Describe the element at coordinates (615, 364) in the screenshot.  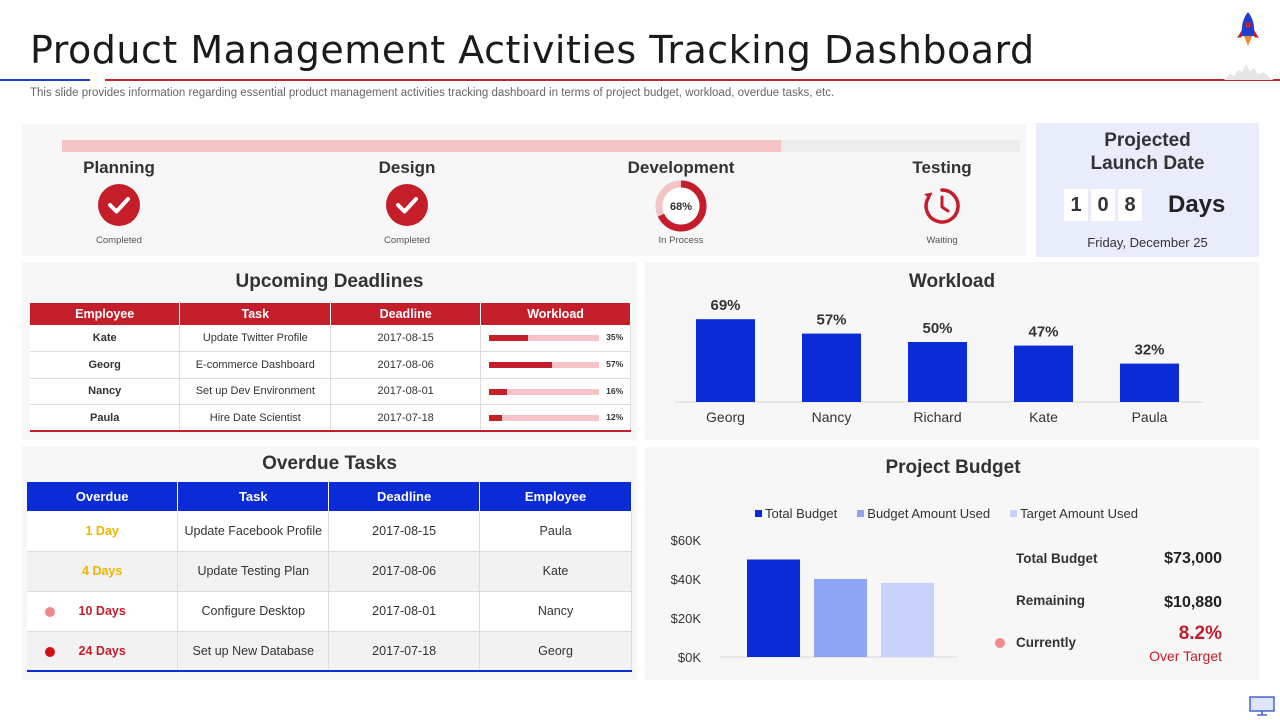
I see `workload-percent: 57%` at that location.